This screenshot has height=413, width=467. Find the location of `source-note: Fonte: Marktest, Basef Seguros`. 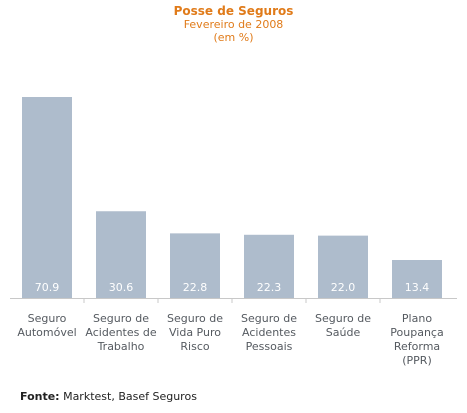

source-note: Fonte: Marktest, Basef Seguros is located at coordinates (108, 396).